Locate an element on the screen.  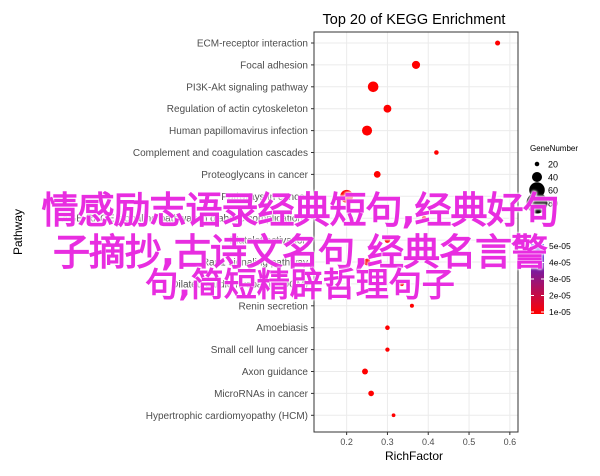
x-tick-label: 0.6 is located at coordinates (510, 442).